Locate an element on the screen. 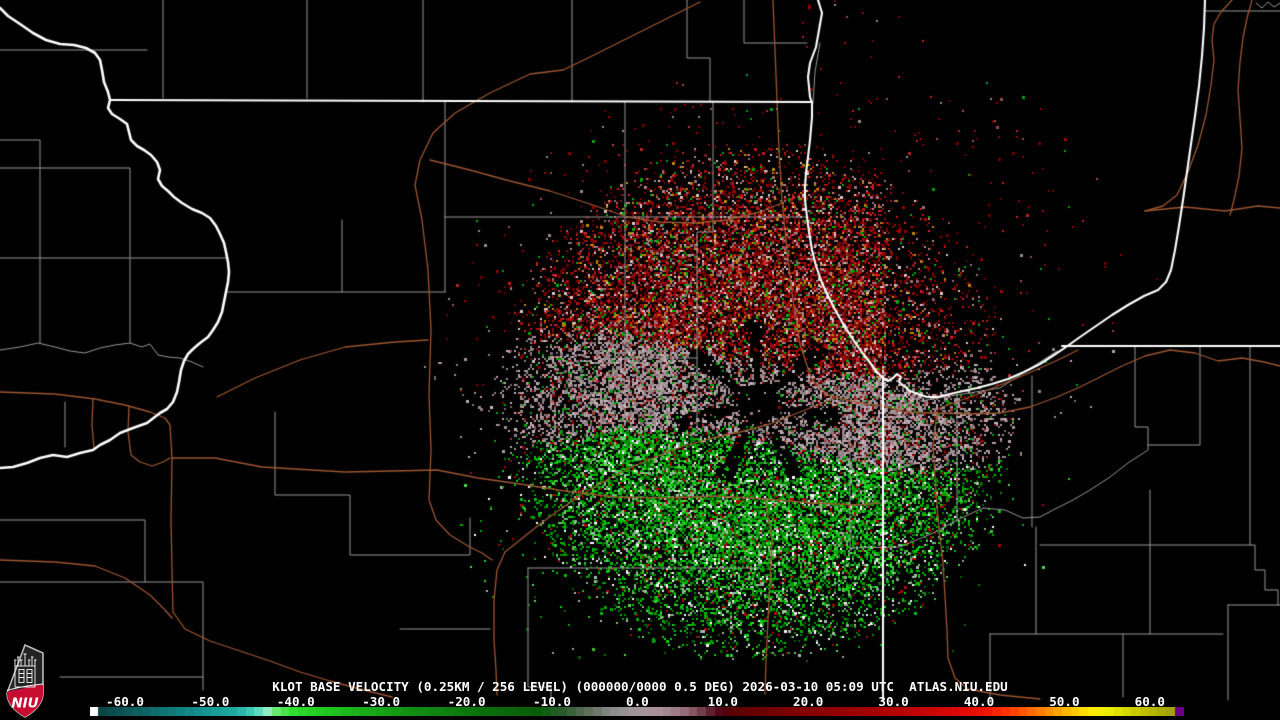  niu-logo: NIU is located at coordinates (25, 680).